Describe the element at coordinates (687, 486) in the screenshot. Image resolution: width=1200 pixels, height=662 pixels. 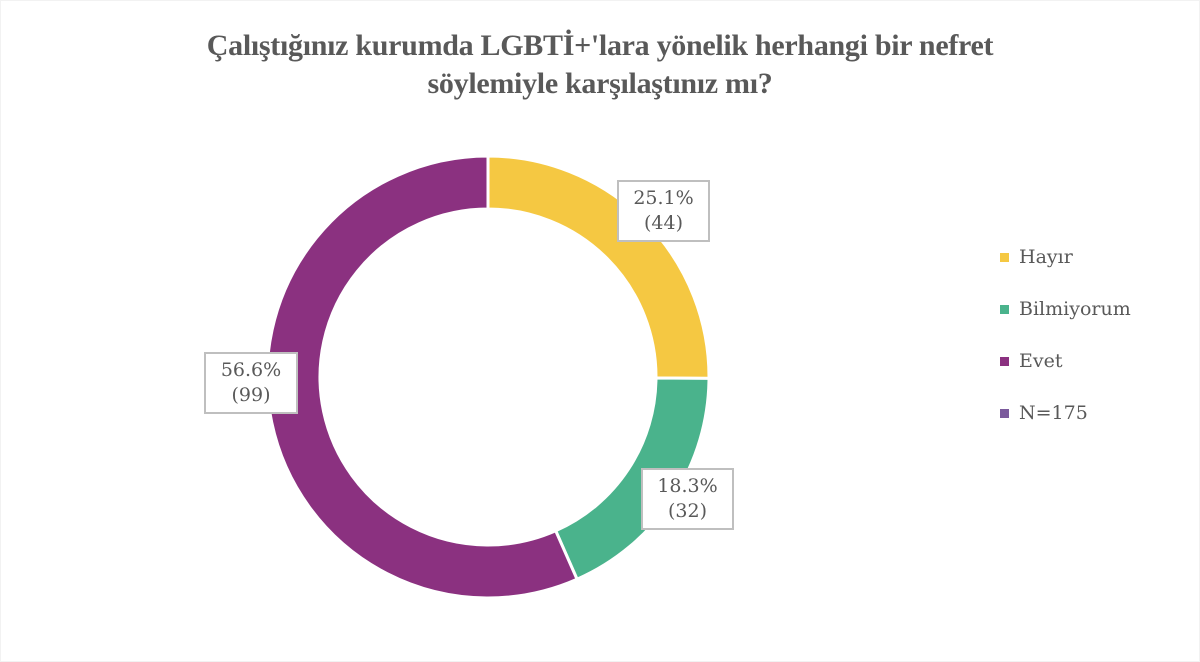
I see `data-label-bilmiyorum-pct: 18.3%` at that location.